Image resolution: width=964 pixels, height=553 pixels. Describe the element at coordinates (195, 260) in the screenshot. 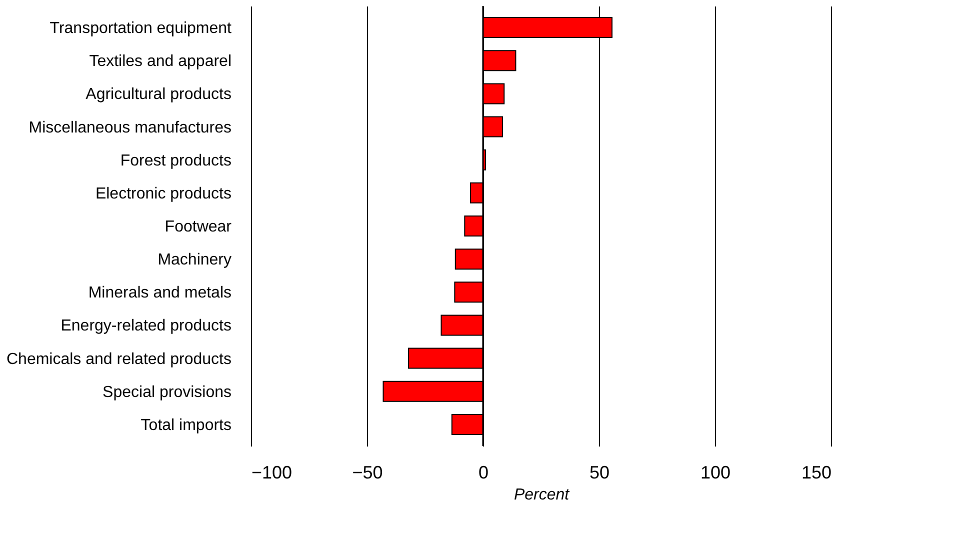

I see `y-tick-label: Machinery` at that location.